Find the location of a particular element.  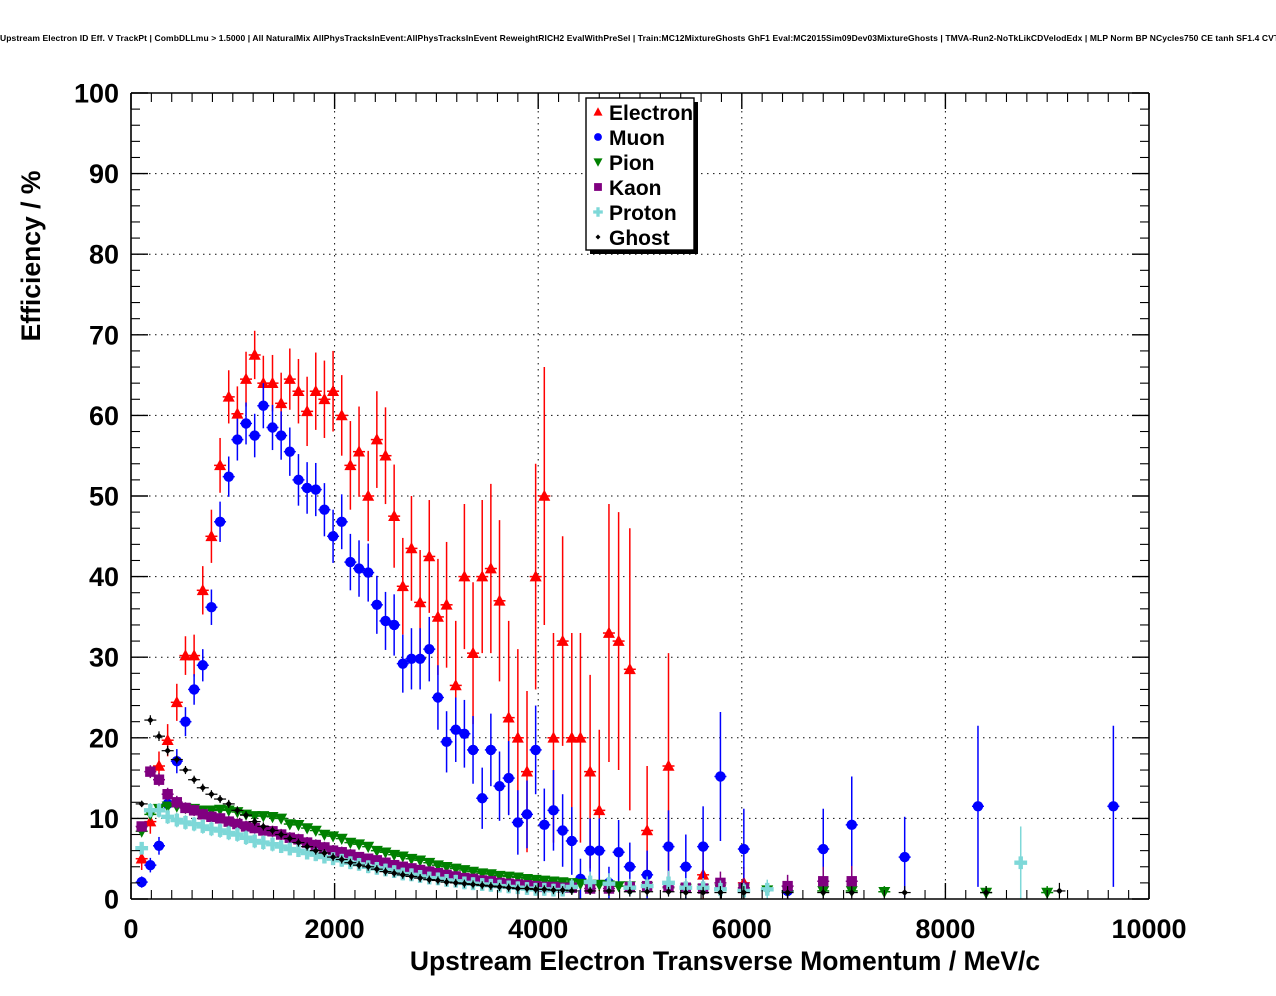

x-tick-label: 2000 is located at coordinates (335, 929).